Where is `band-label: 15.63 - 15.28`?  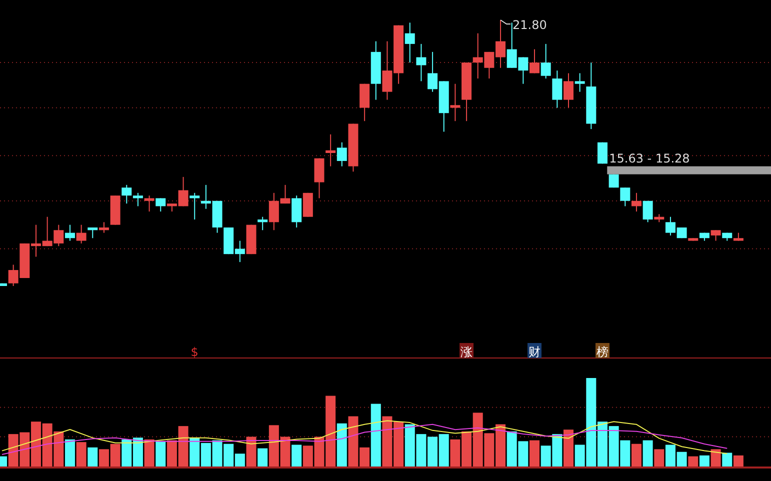 band-label: 15.63 - 15.28 is located at coordinates (649, 158).